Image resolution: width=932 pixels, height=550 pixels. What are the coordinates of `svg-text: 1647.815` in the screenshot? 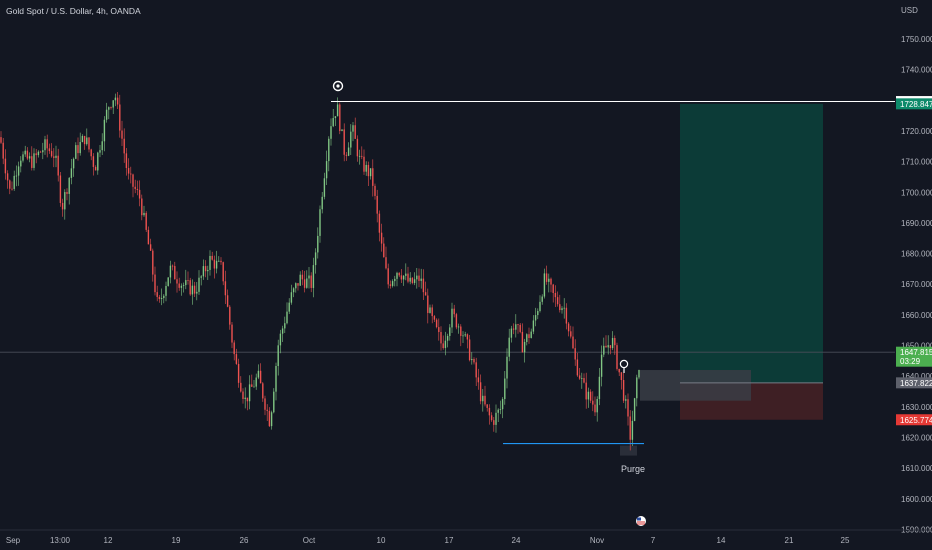 It's located at (916, 352).